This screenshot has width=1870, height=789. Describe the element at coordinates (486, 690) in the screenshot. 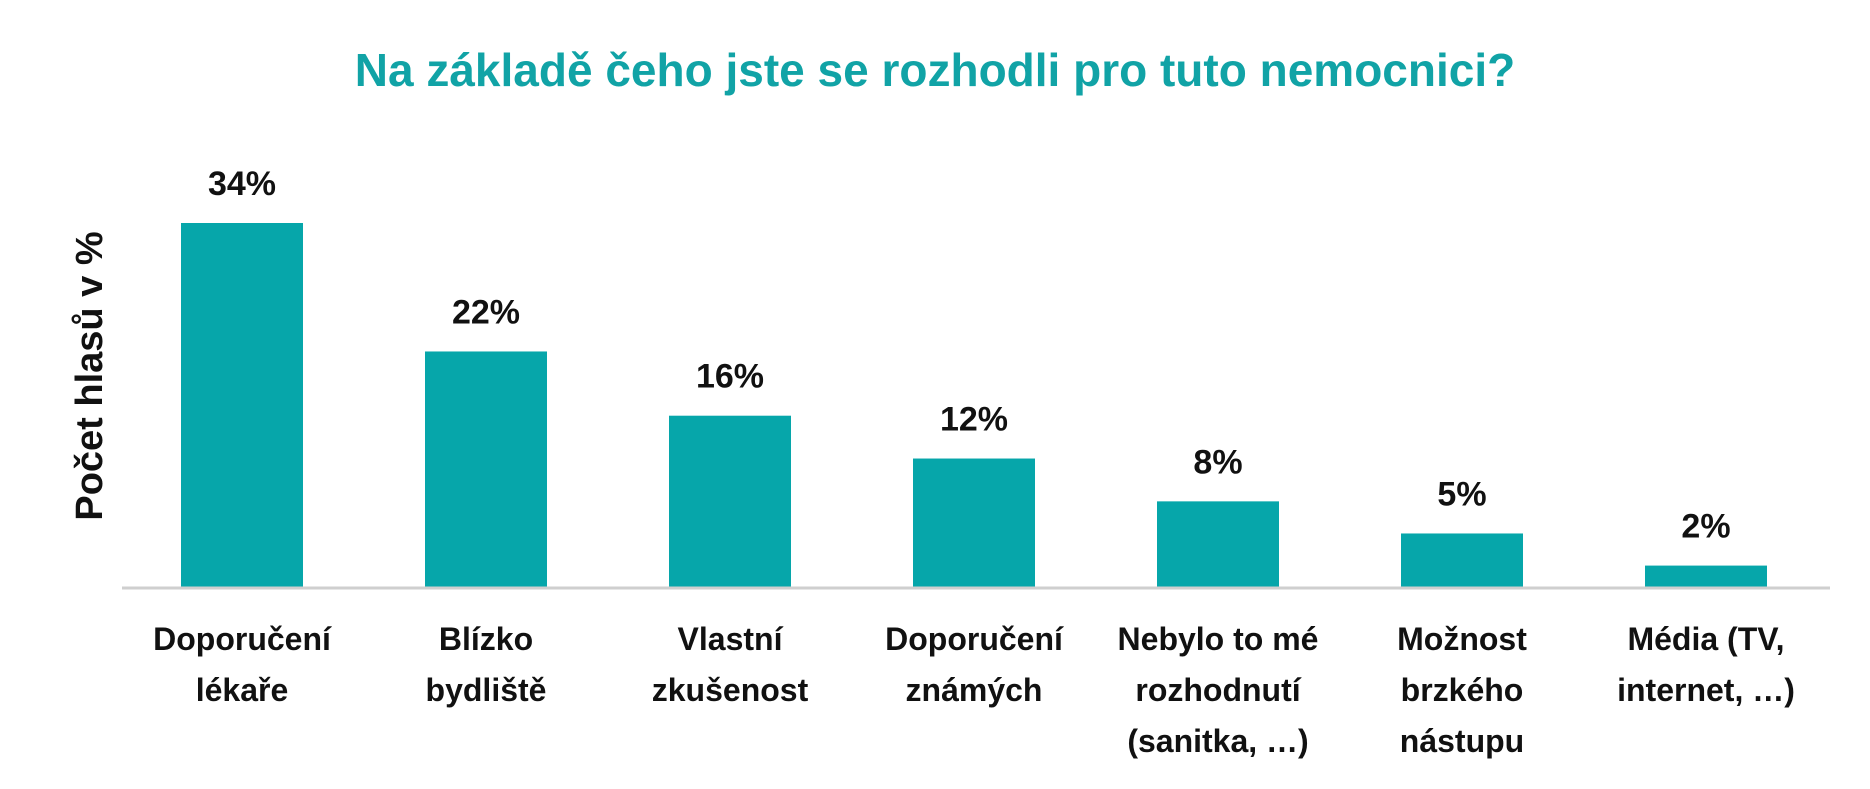

I see `category-label-line: bydliště` at that location.